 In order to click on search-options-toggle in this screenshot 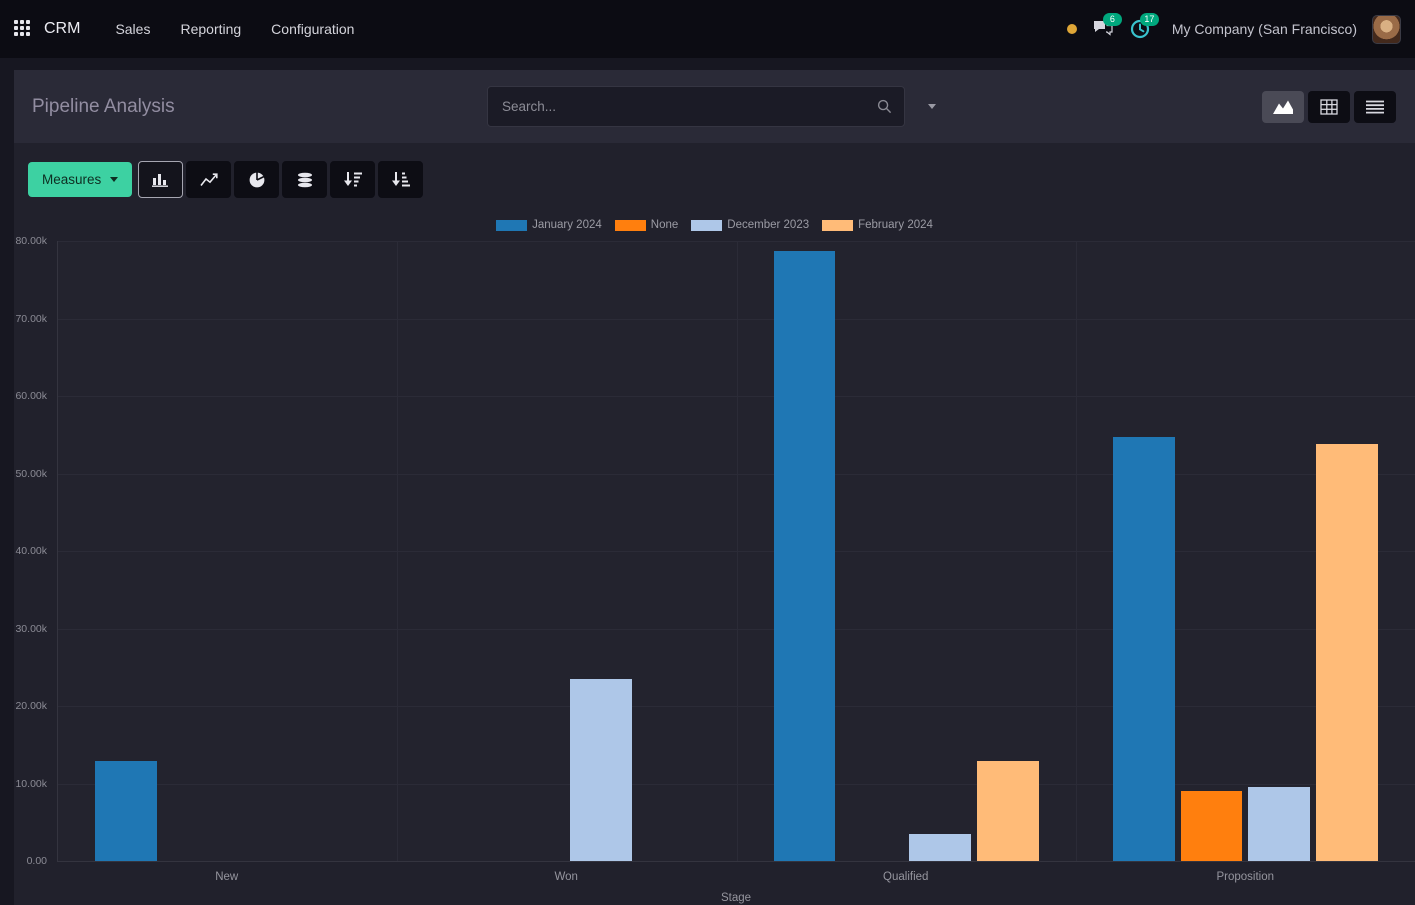, I will do `click(932, 106)`.